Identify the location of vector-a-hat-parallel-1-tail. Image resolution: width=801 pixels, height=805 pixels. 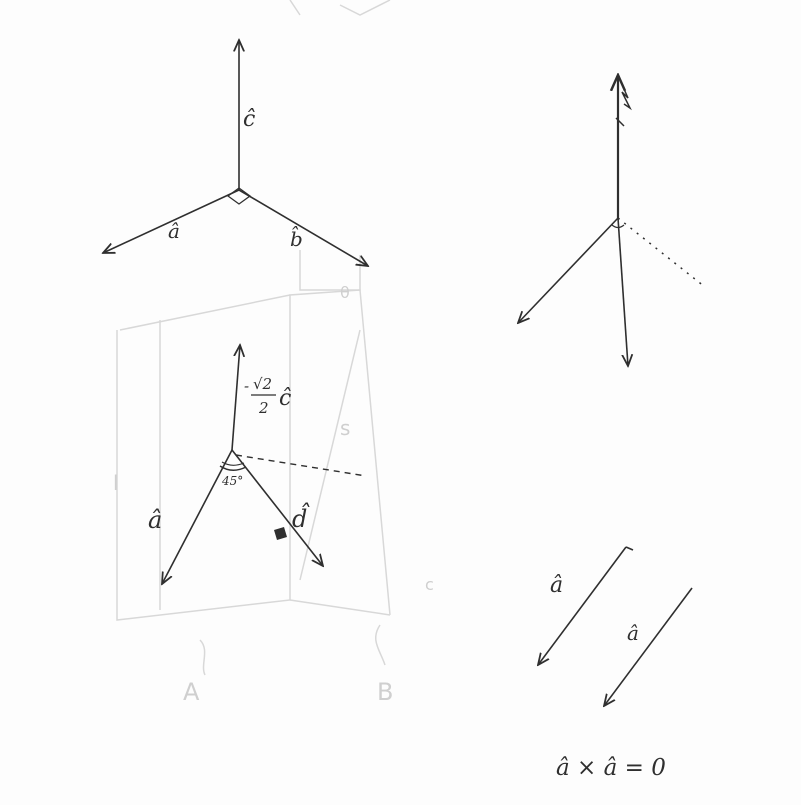
(629, 548).